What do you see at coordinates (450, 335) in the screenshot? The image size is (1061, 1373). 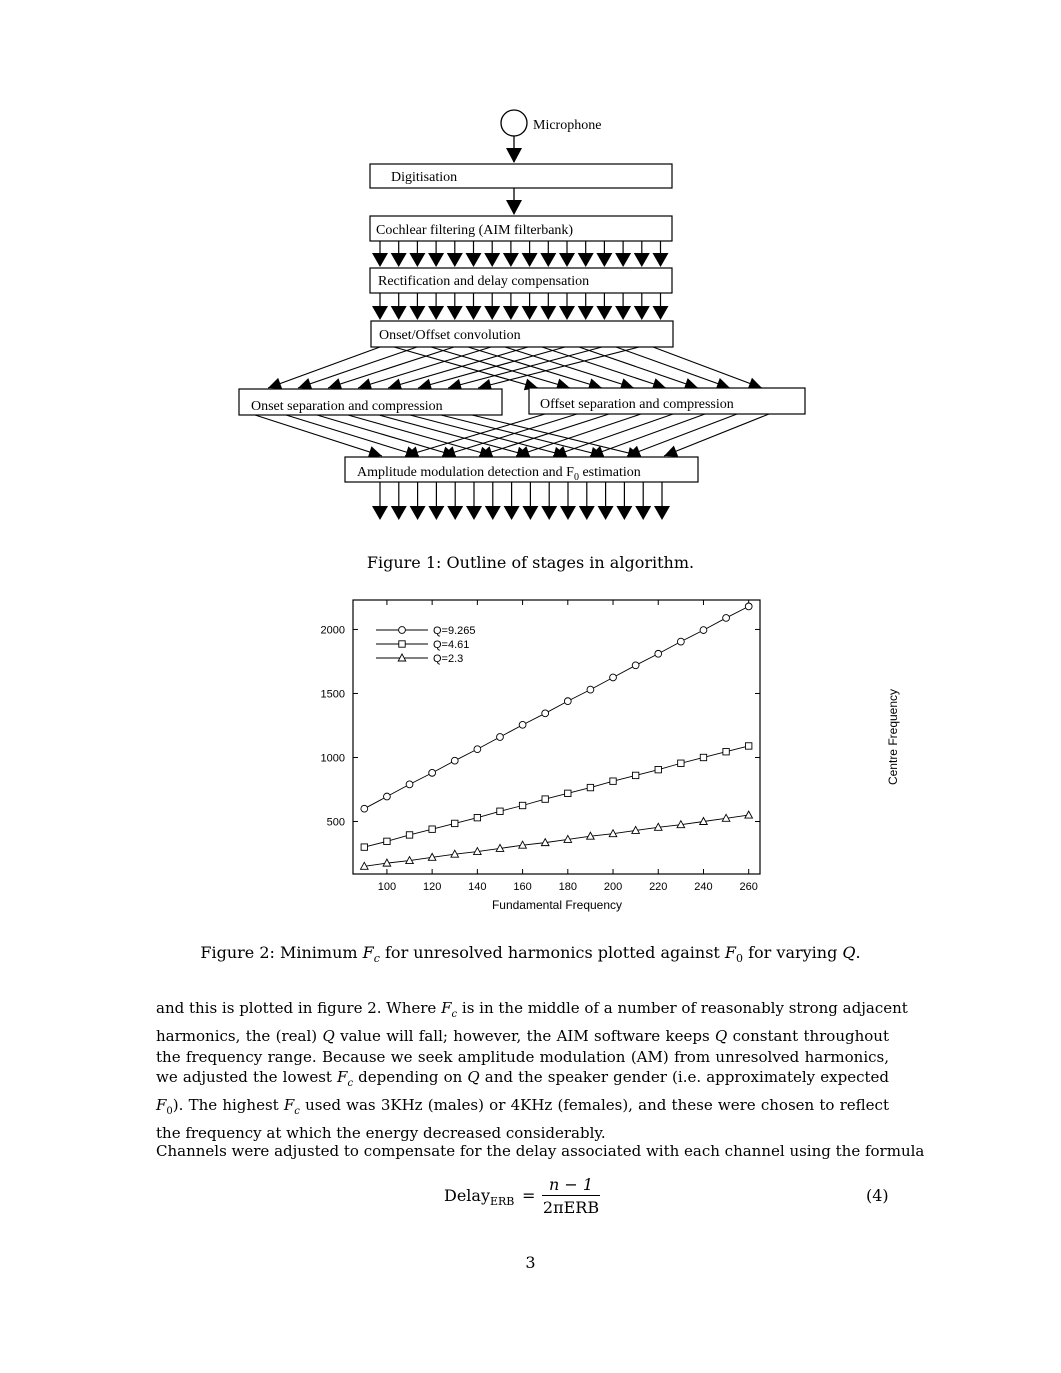 I see `onset-offset-label: Onset/Offset convolution` at bounding box center [450, 335].